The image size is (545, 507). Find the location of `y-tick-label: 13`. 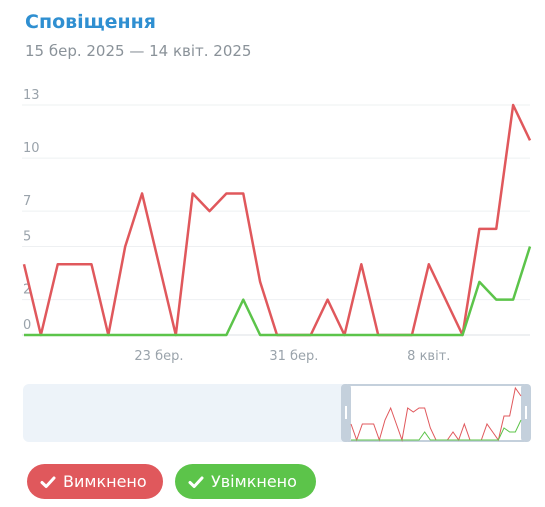

y-tick-label: 13 is located at coordinates (31, 95).